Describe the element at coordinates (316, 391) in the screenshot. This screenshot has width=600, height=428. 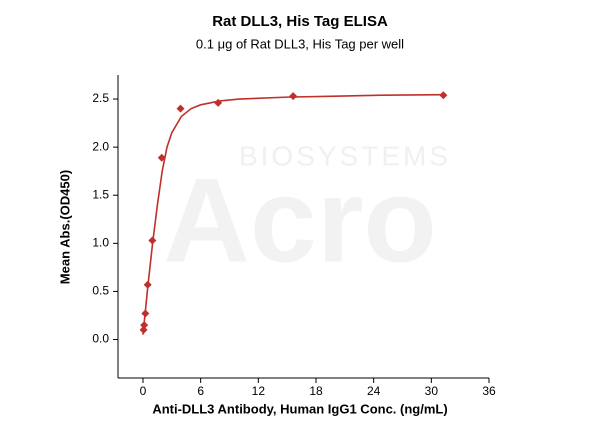
I see `x-tick-label: 18` at that location.